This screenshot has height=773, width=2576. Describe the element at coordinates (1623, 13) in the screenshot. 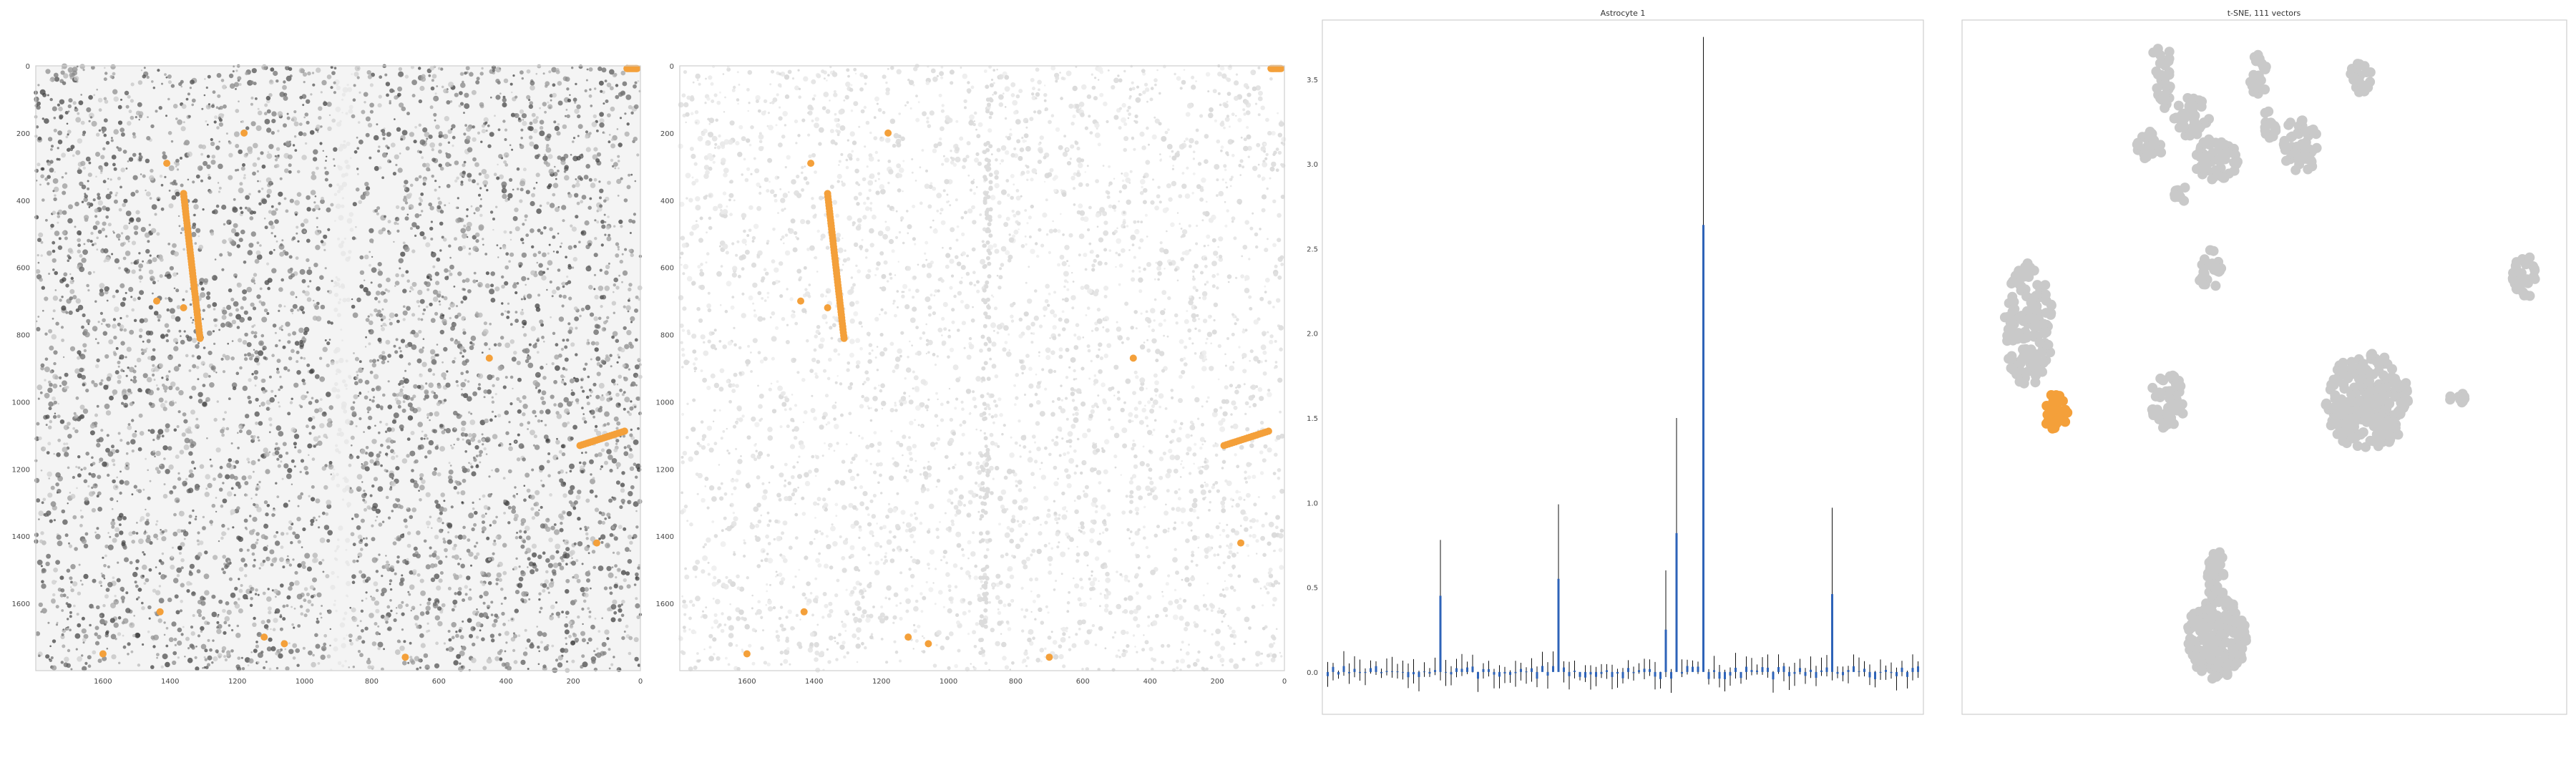

I see `bar-chart-title: Astrocyte 1` at that location.